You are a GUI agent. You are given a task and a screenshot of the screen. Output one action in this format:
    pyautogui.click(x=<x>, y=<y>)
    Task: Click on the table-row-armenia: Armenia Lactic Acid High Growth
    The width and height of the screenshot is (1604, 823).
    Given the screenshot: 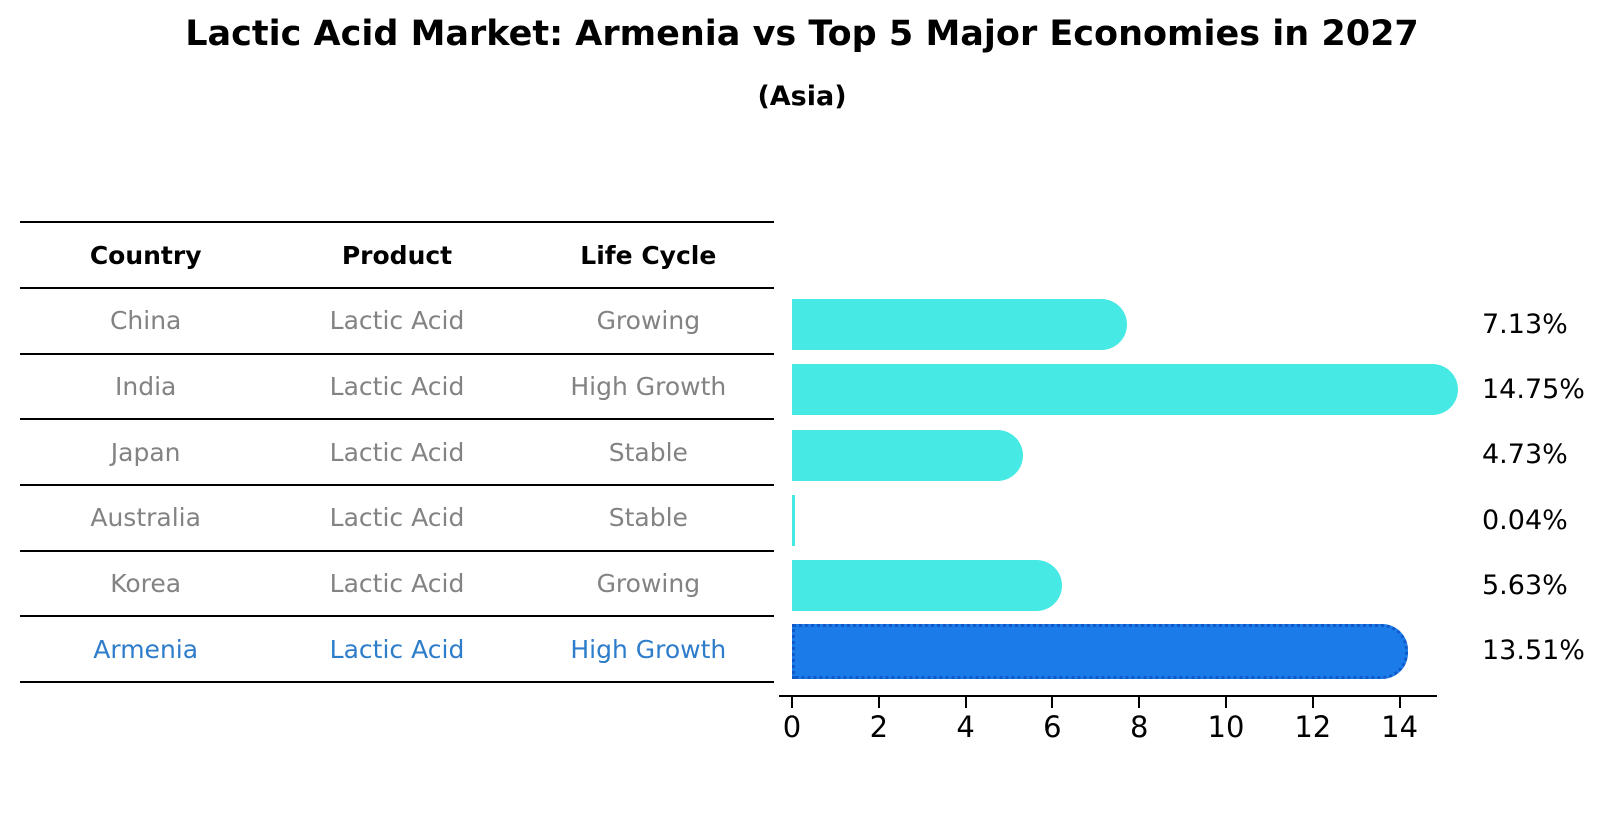 What is the action you would take?
    pyautogui.click(x=397, y=650)
    